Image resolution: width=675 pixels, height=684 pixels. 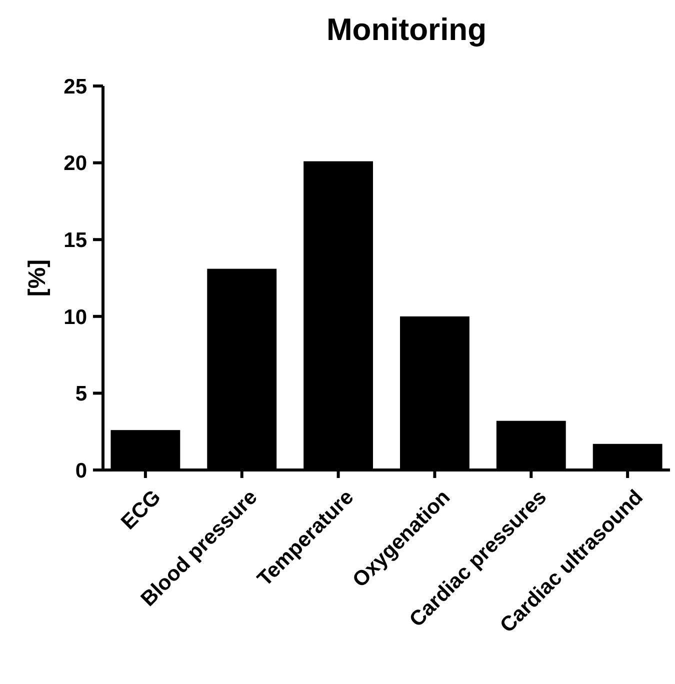 I want to click on y-tick-label: 25, so click(x=76, y=86).